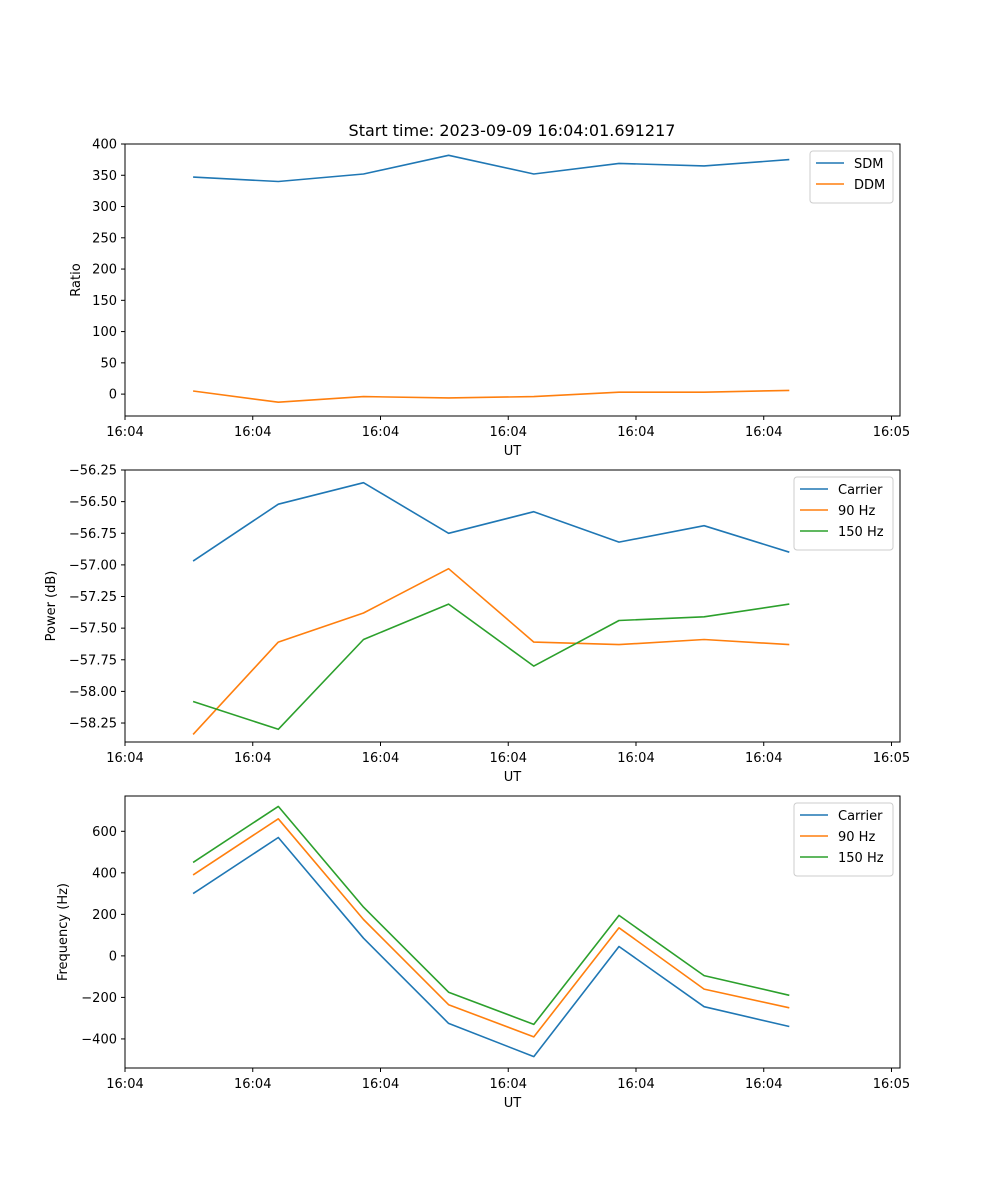 The height and width of the screenshot is (1200, 1000). What do you see at coordinates (104, 176) in the screenshot?
I see `y-tick-label: 350` at bounding box center [104, 176].